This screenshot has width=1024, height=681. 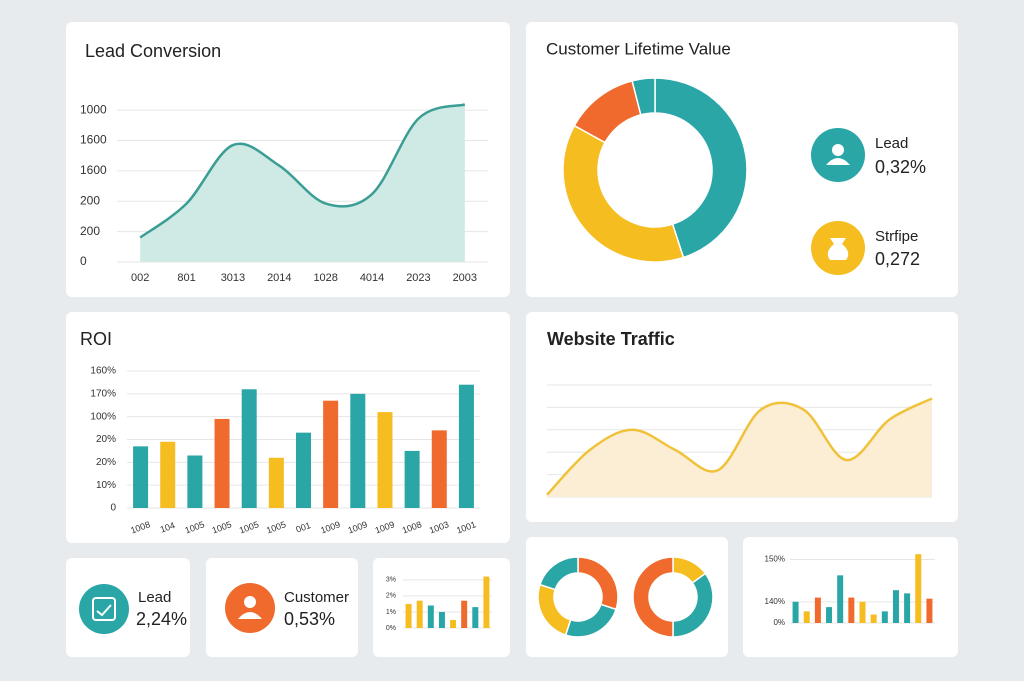 I want to click on x-tick-label: 2023, so click(x=418, y=278).